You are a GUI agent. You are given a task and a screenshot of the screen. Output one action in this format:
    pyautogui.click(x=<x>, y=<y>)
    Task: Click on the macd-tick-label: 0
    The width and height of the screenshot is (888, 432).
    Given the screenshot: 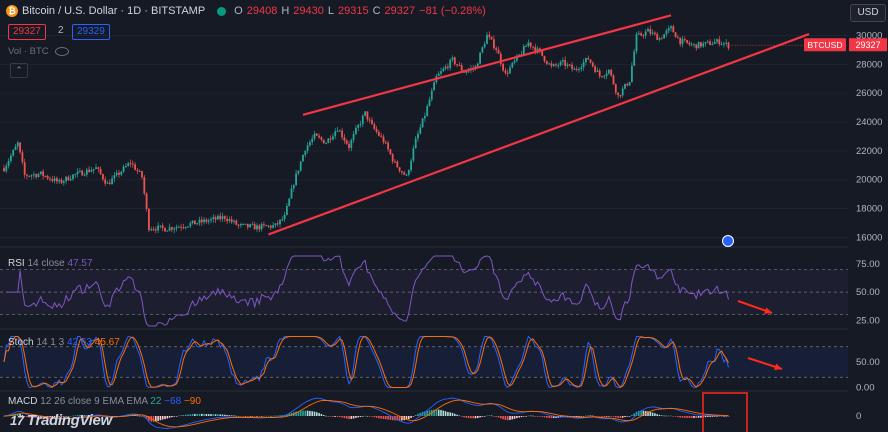 What is the action you would take?
    pyautogui.click(x=858, y=416)
    